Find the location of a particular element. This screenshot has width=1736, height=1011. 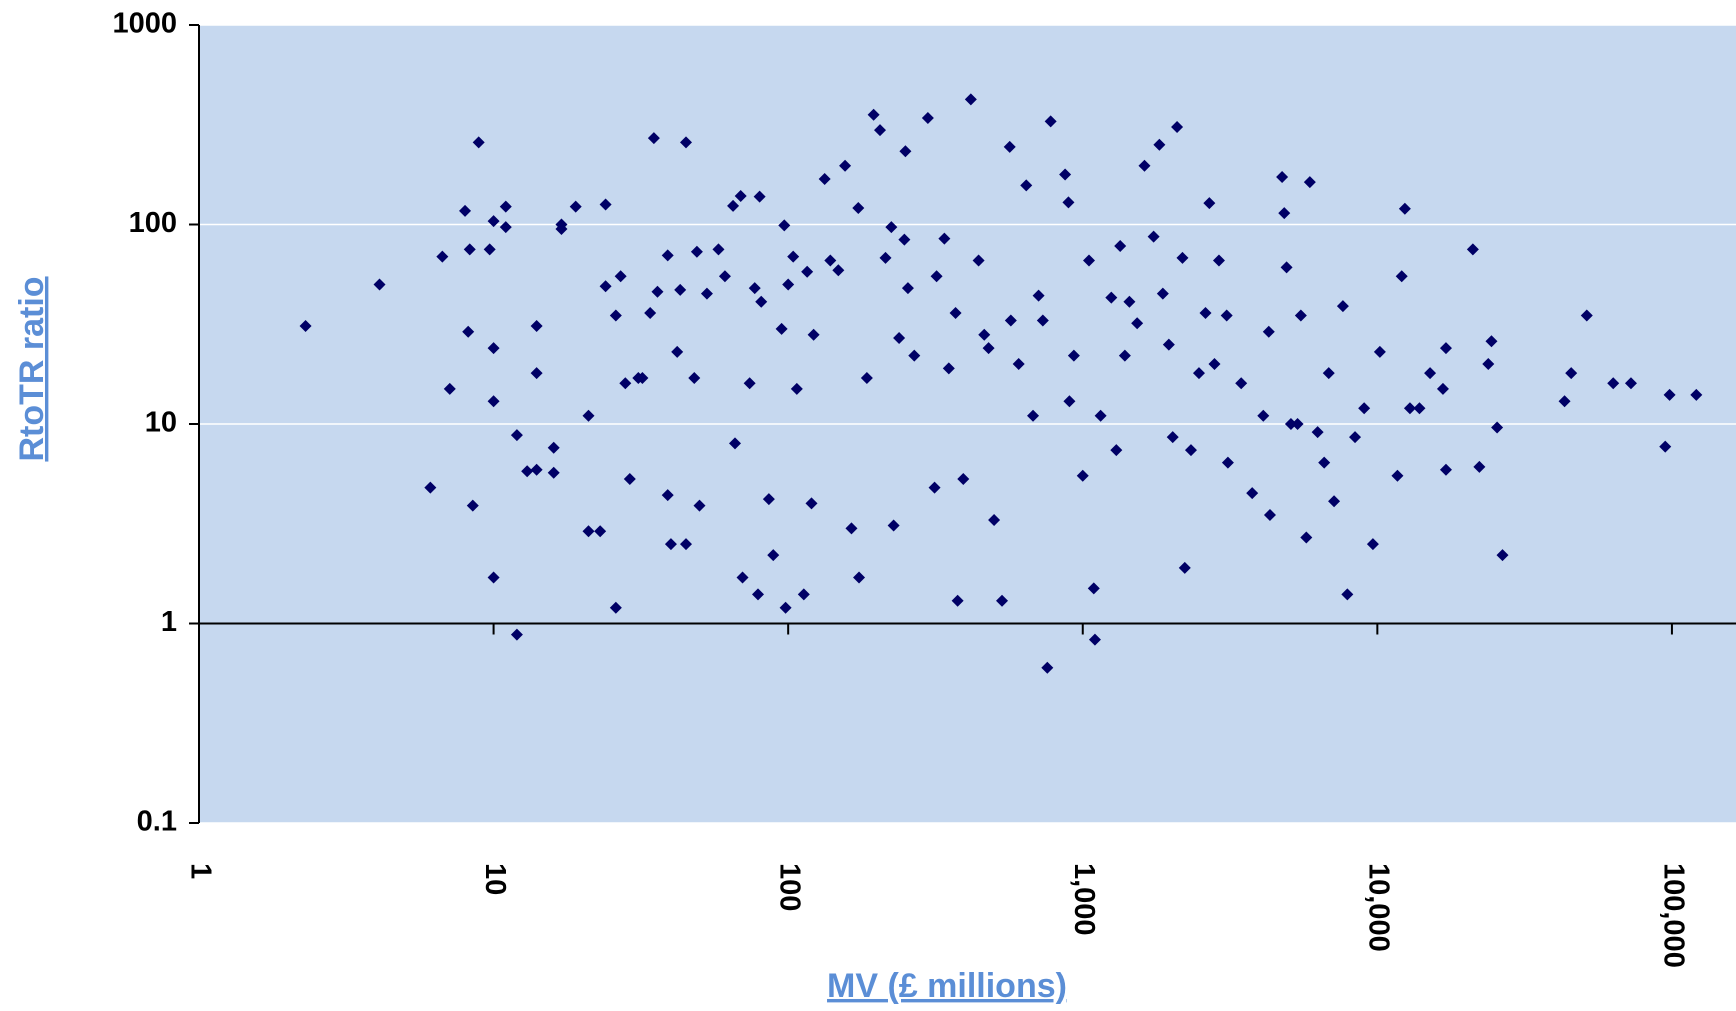

y-tick-label: 100 is located at coordinates (153, 223).